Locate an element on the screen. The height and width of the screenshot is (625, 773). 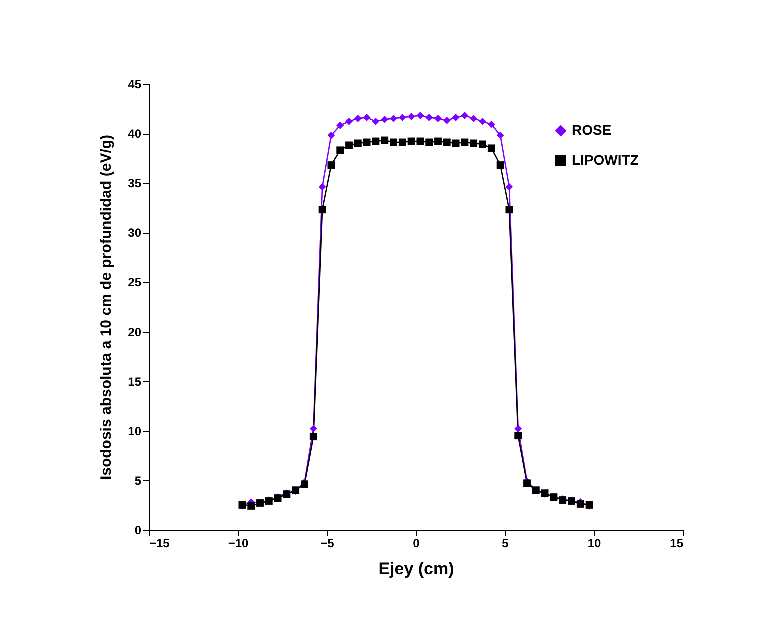
y-tick-label: 25 is located at coordinates (135, 283).